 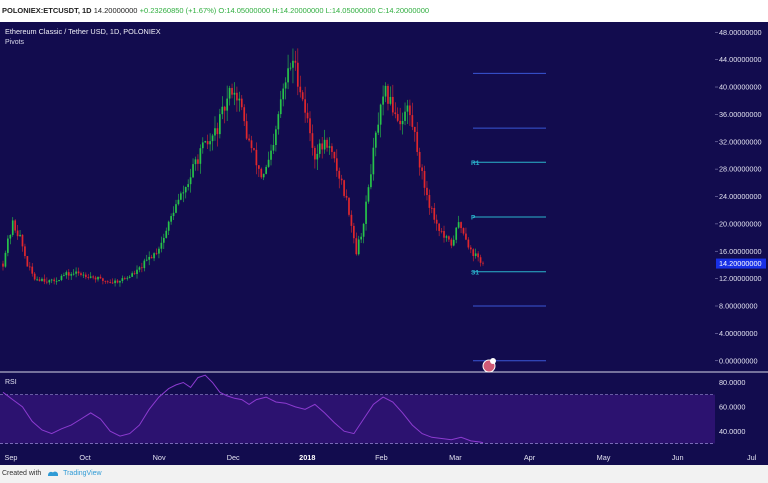 I want to click on price-axis, so click(x=741, y=243).